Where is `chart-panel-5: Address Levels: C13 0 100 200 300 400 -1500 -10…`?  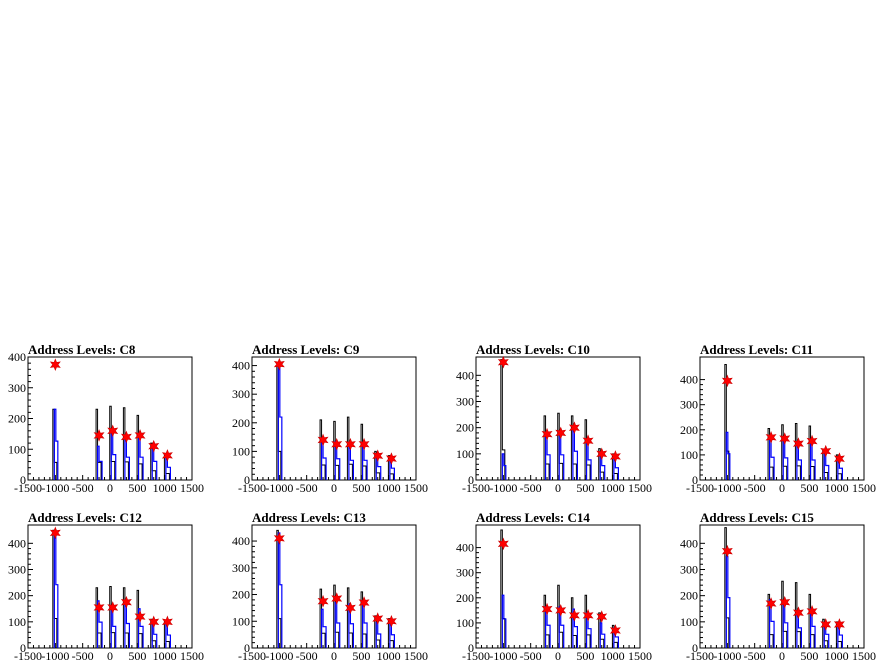 chart-panel-5: Address Levels: C13 0 100 200 300 400 -1500 -10… is located at coordinates (330, 586).